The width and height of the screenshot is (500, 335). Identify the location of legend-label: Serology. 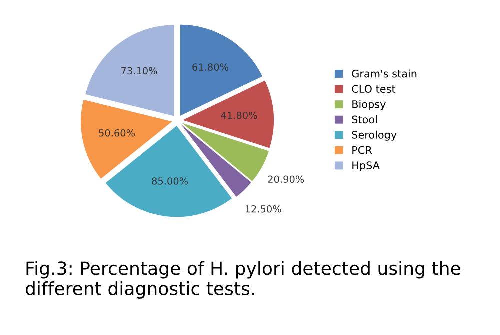
(374, 135).